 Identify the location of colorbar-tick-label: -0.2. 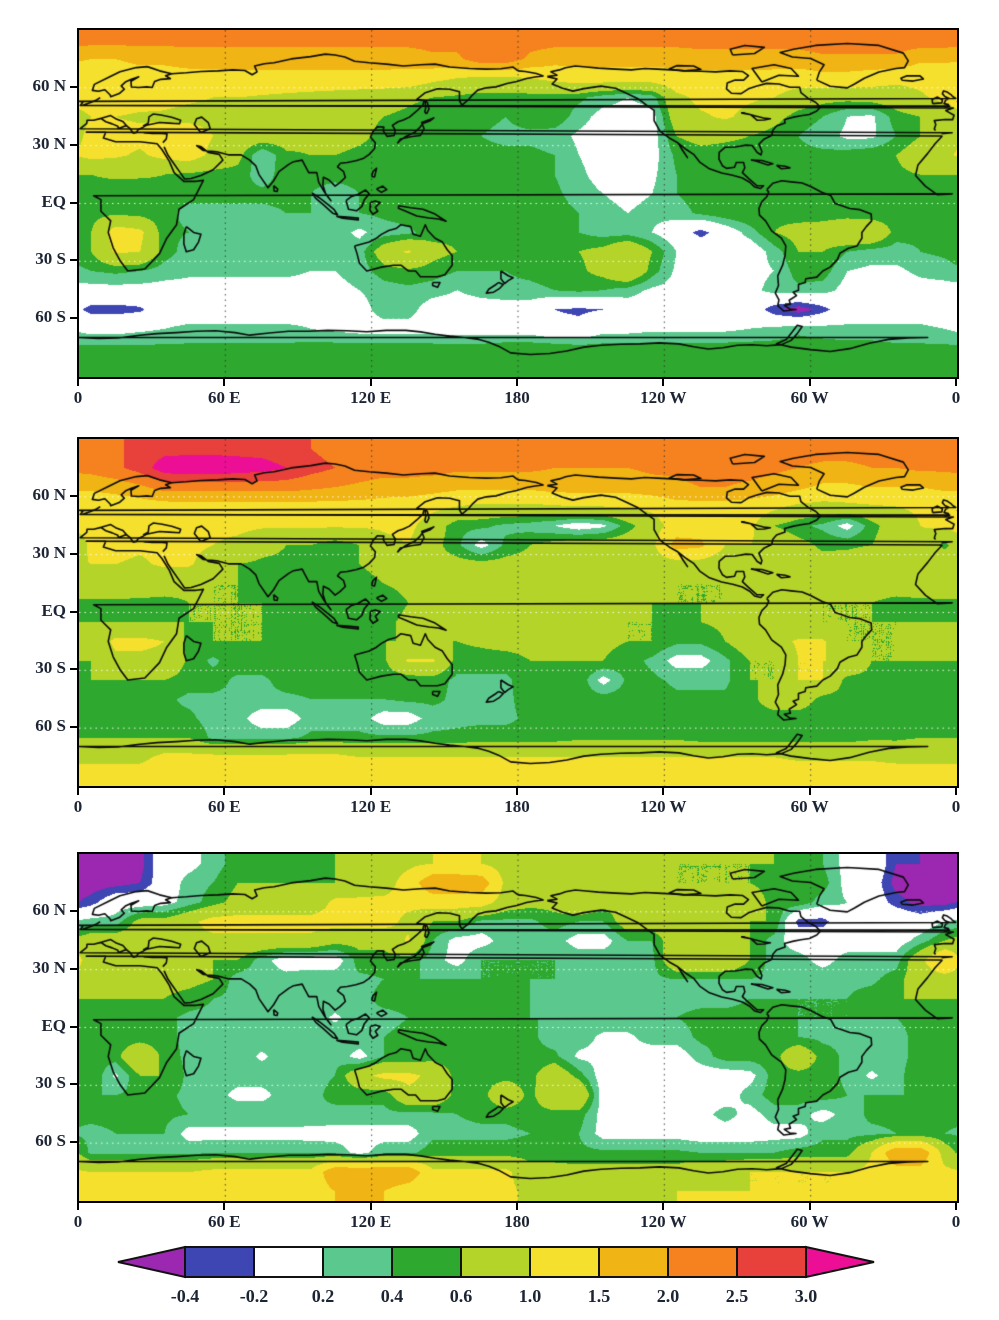
(254, 1296).